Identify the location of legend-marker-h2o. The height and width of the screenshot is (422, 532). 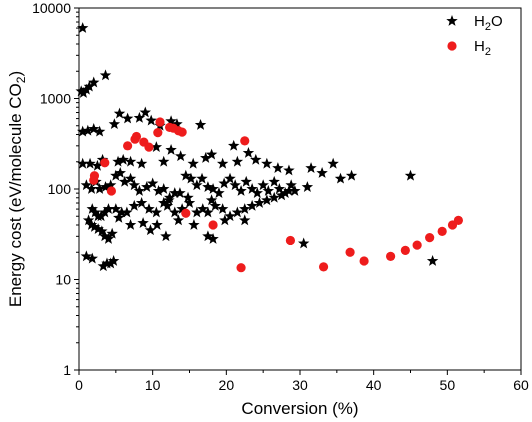
(452, 20).